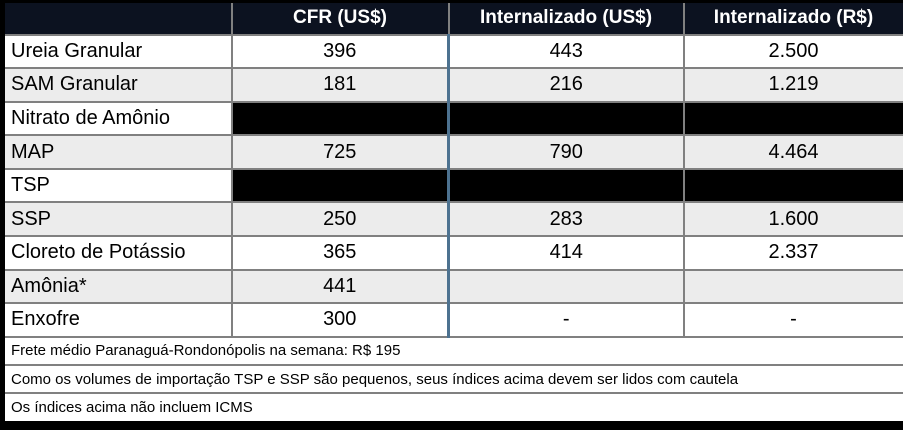 The height and width of the screenshot is (430, 903). What do you see at coordinates (340, 286) in the screenshot?
I see `cfr-value: 441` at bounding box center [340, 286].